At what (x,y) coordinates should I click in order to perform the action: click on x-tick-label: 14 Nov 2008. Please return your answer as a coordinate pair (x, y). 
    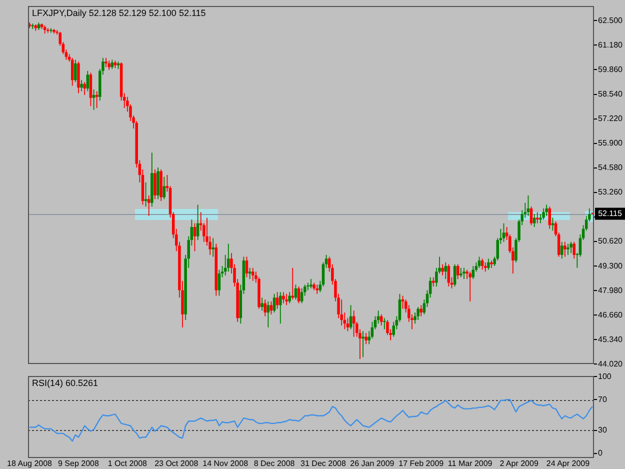
    Looking at the image, I should click on (225, 463).